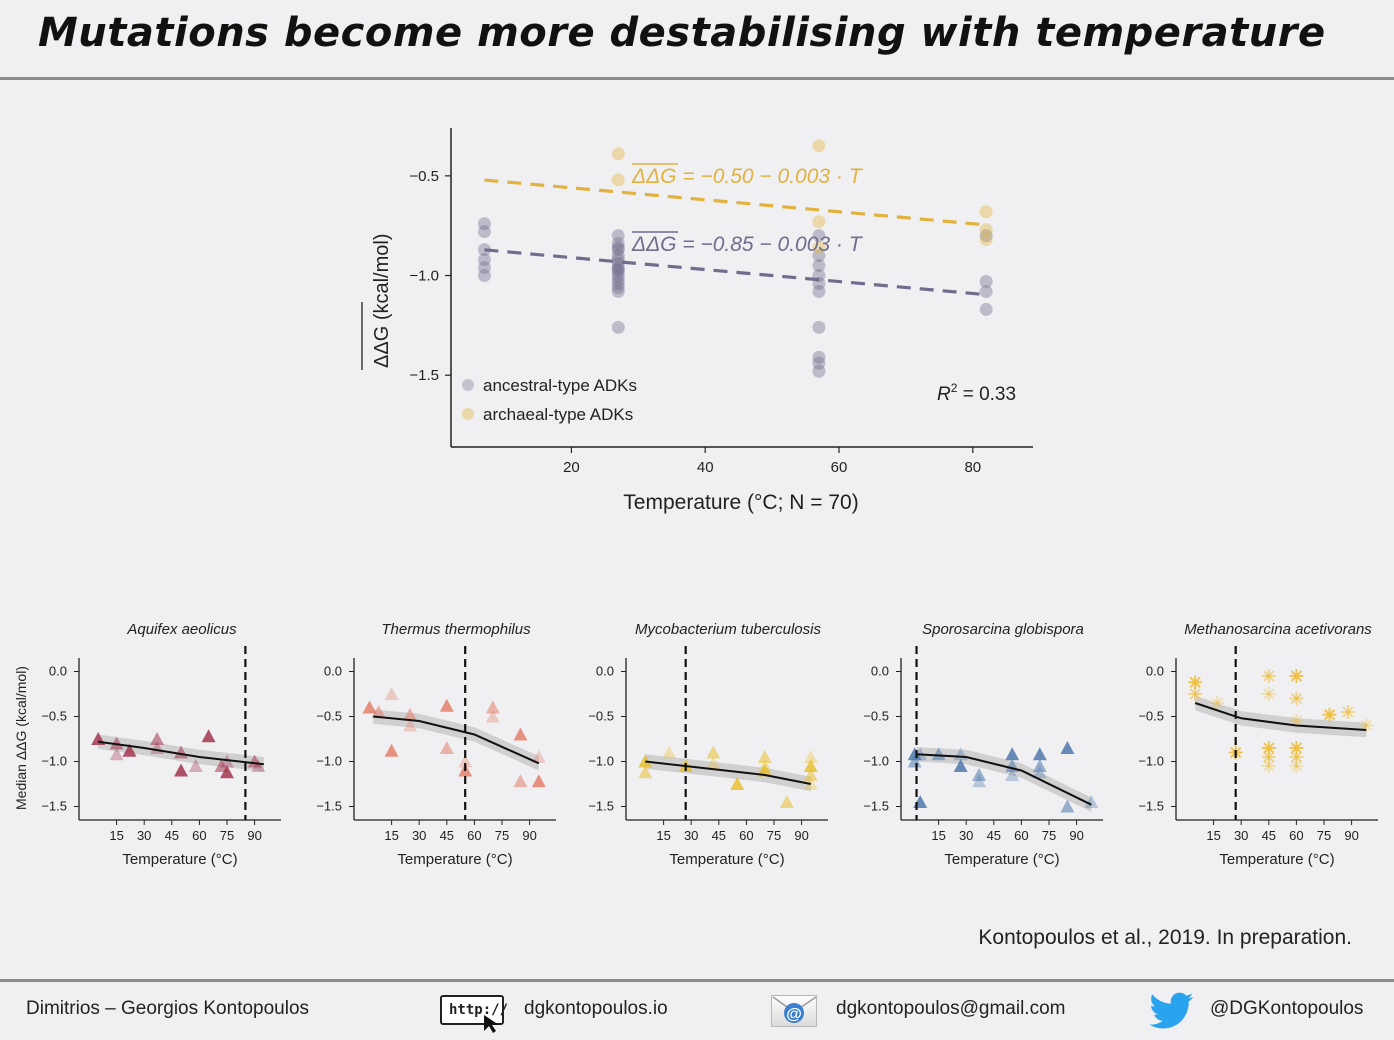 Image resolution: width=1394 pixels, height=1040 pixels. Describe the element at coordinates (21, 738) in the screenshot. I see `small-ylabel: Median ΔΔG (kcal/mol)` at that location.